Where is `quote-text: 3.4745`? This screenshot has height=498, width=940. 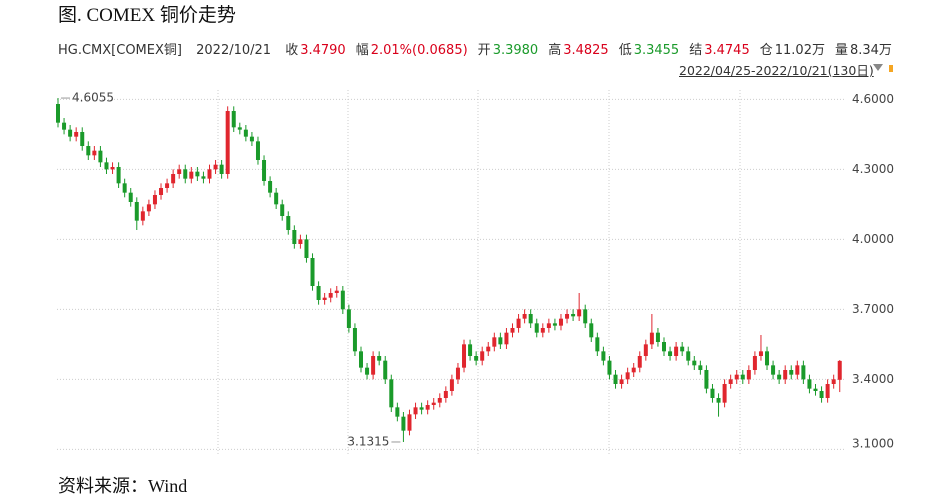 quote-text: 3.4745 is located at coordinates (727, 50).